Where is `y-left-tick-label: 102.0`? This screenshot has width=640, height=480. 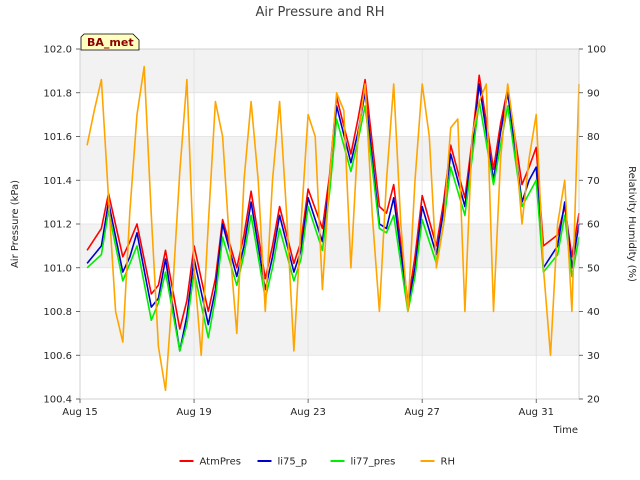 y-left-tick-label: 102.0 is located at coordinates (57, 50).